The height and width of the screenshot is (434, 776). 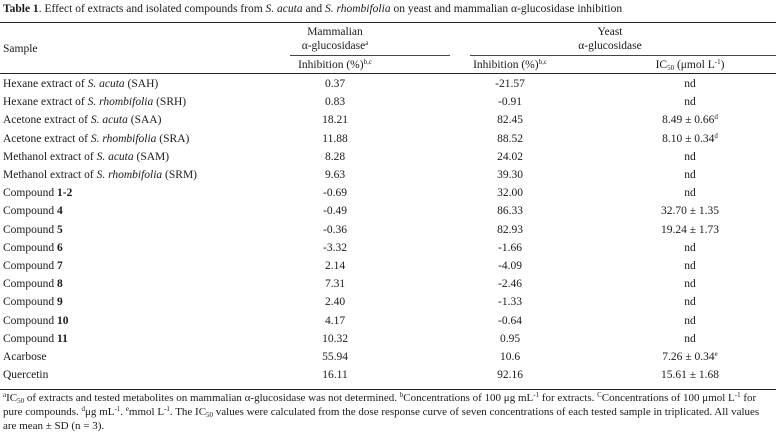 I want to click on yeast-inhibition-cell: 82.45, so click(x=510, y=120).